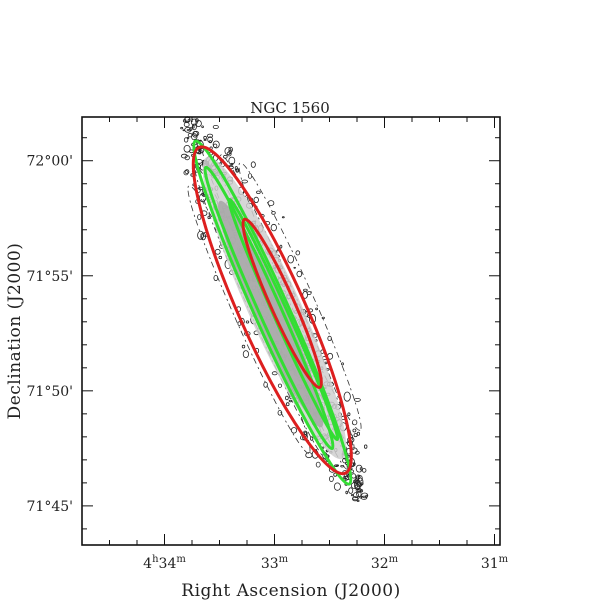  I want to click on x-tick-labels: 4h34m 33m 32m 31m, so click(326, 563).